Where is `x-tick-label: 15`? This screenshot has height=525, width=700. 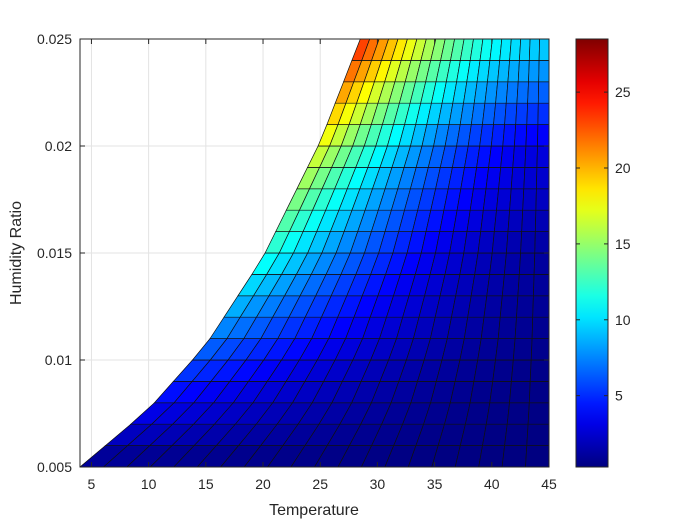
x-tick-label: 15 is located at coordinates (206, 484).